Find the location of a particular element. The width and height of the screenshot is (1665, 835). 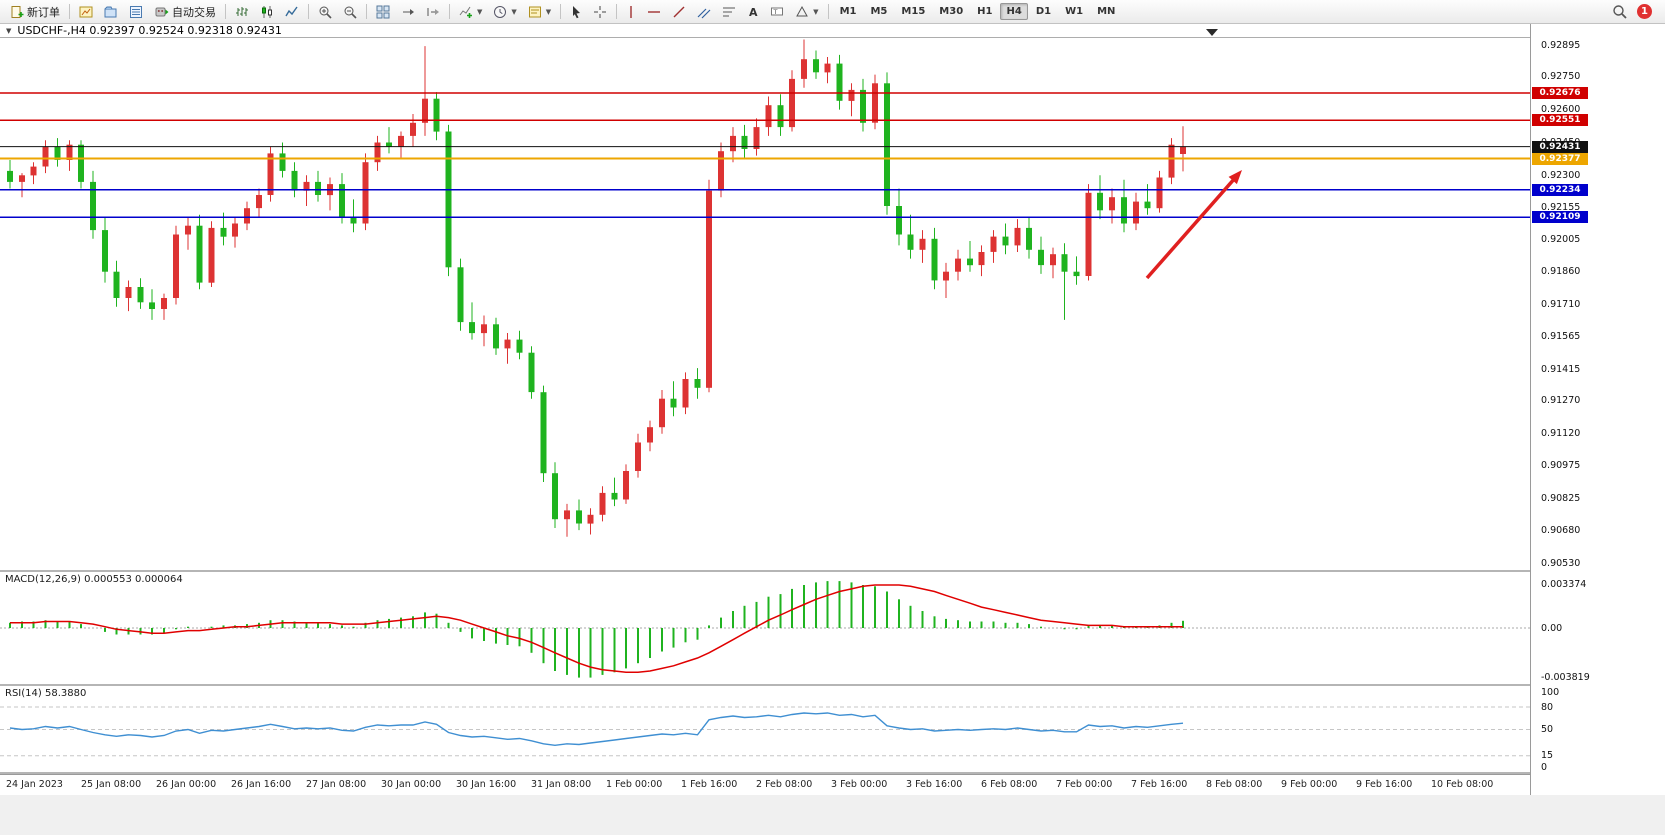

time-tick-label: 26 Jan 16:00 is located at coordinates (261, 784).